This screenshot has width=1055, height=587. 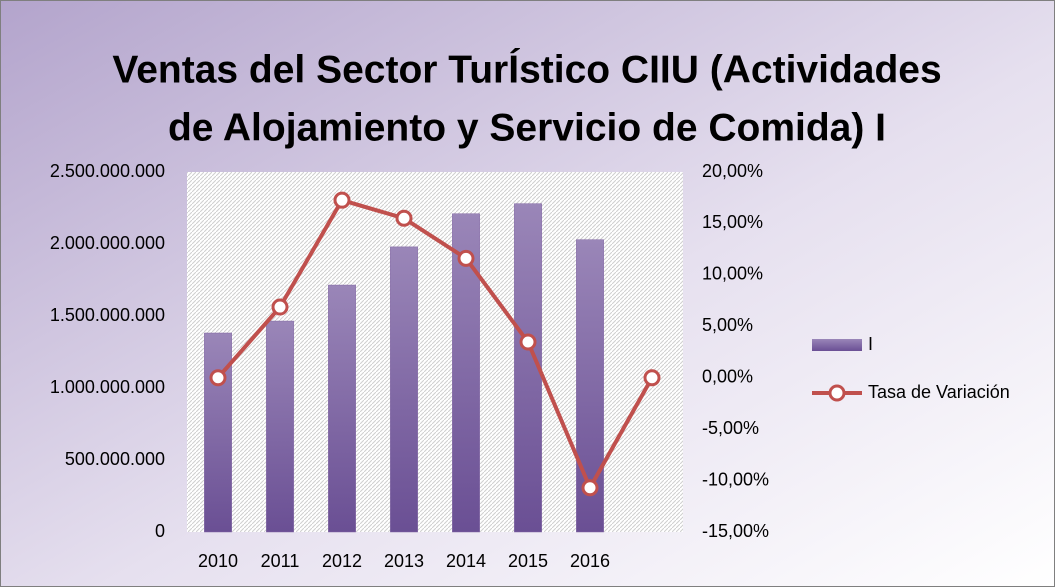 I want to click on x-tick-label: 2012, so click(x=342, y=561).